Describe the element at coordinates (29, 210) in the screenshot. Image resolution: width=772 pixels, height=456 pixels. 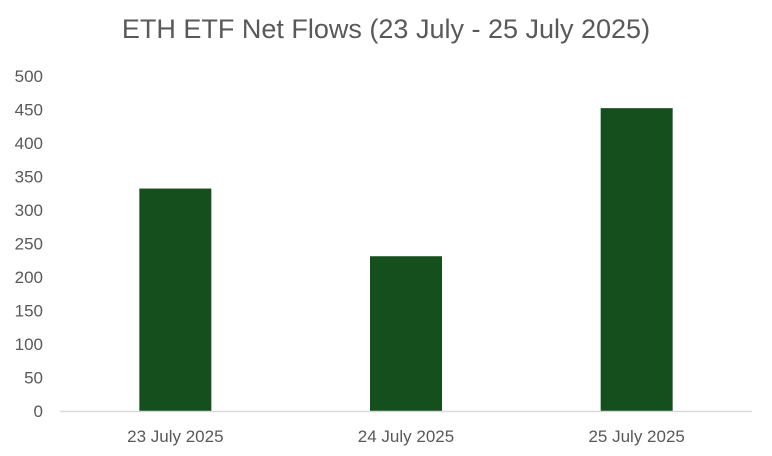
I see `y-tick-label: 300` at that location.